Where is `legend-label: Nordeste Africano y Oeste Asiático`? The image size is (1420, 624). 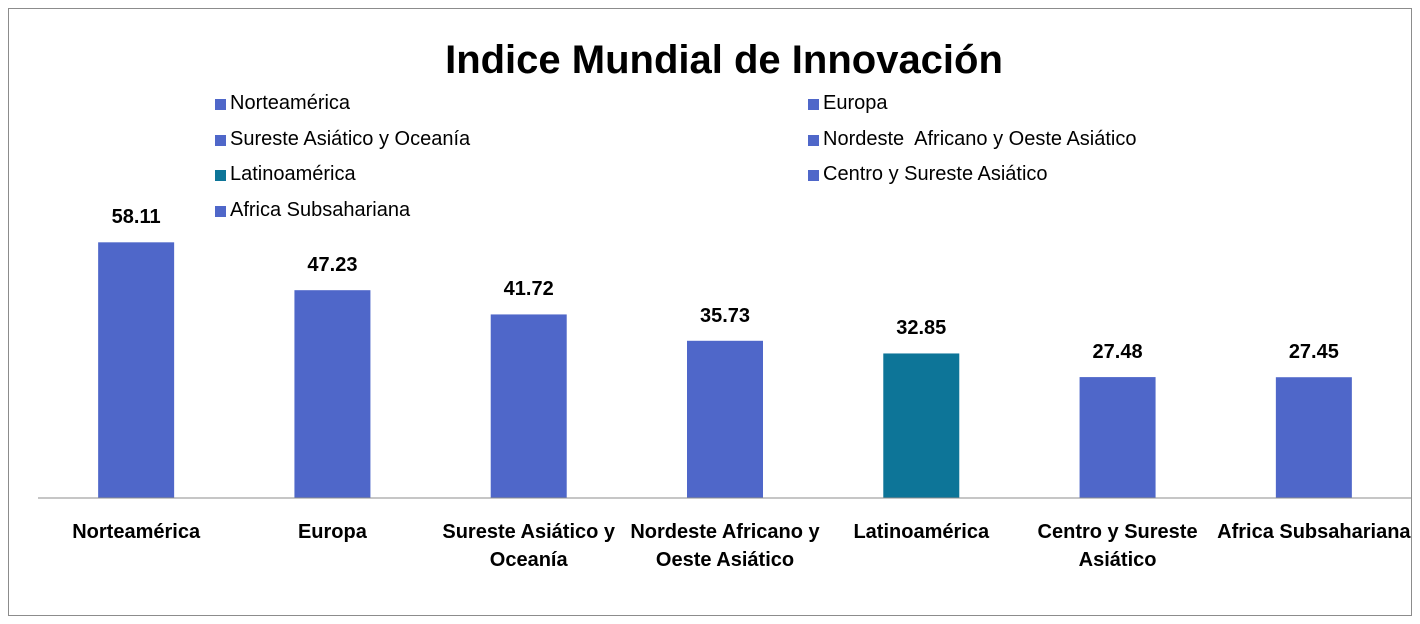
legend-label: Nordeste Africano y Oeste Asiático is located at coordinates (980, 138).